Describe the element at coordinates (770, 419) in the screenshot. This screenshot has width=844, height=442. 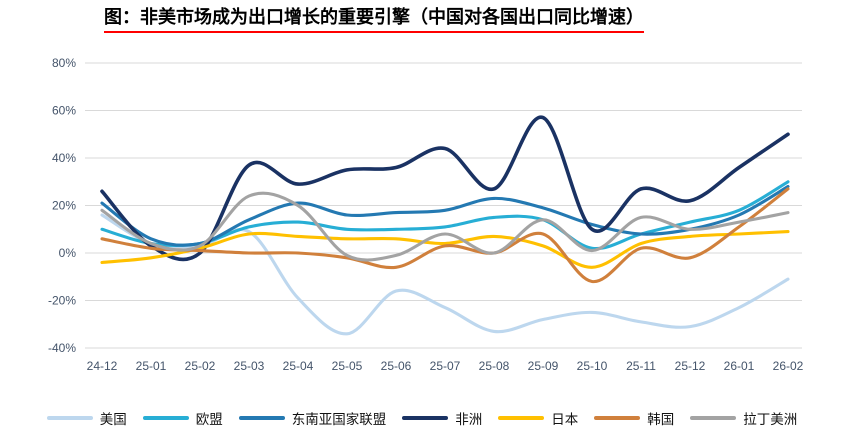
I see `legend-label: 拉丁美洲` at that location.